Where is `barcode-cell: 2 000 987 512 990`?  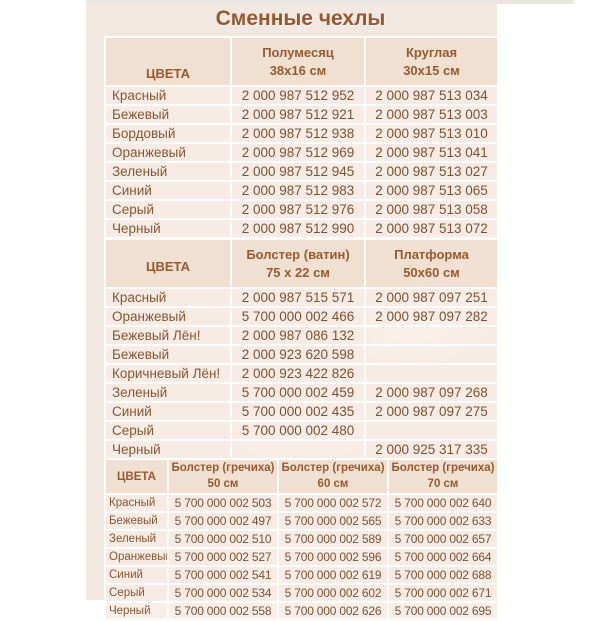
barcode-cell: 2 000 987 512 990 is located at coordinates (298, 228).